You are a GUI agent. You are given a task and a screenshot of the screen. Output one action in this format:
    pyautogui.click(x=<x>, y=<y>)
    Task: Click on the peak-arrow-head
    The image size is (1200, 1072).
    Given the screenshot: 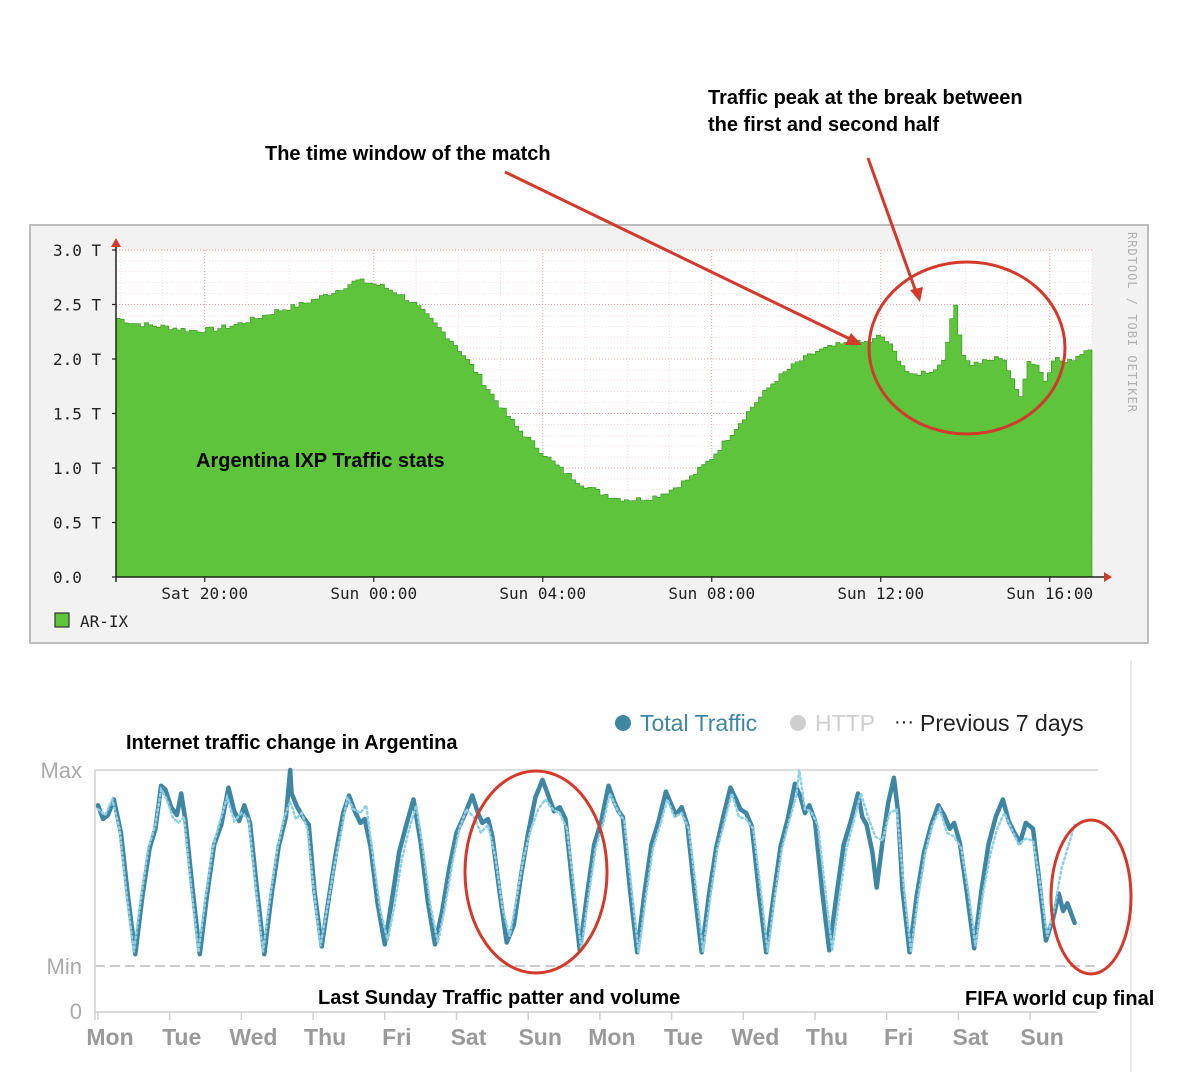 What is the action you would take?
    pyautogui.click(x=916, y=294)
    